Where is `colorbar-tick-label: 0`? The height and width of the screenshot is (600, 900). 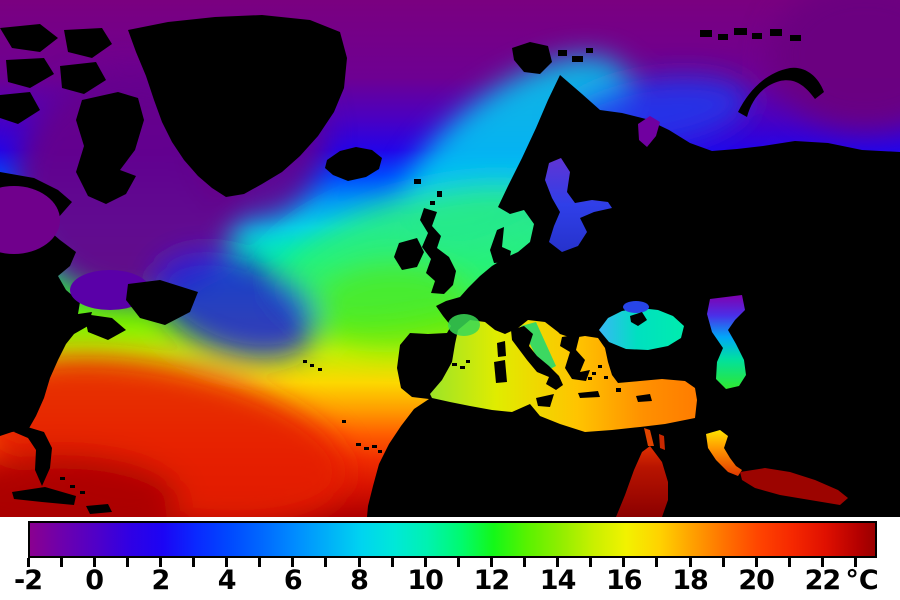
colorbar-tick-label: 0 is located at coordinates (94, 580).